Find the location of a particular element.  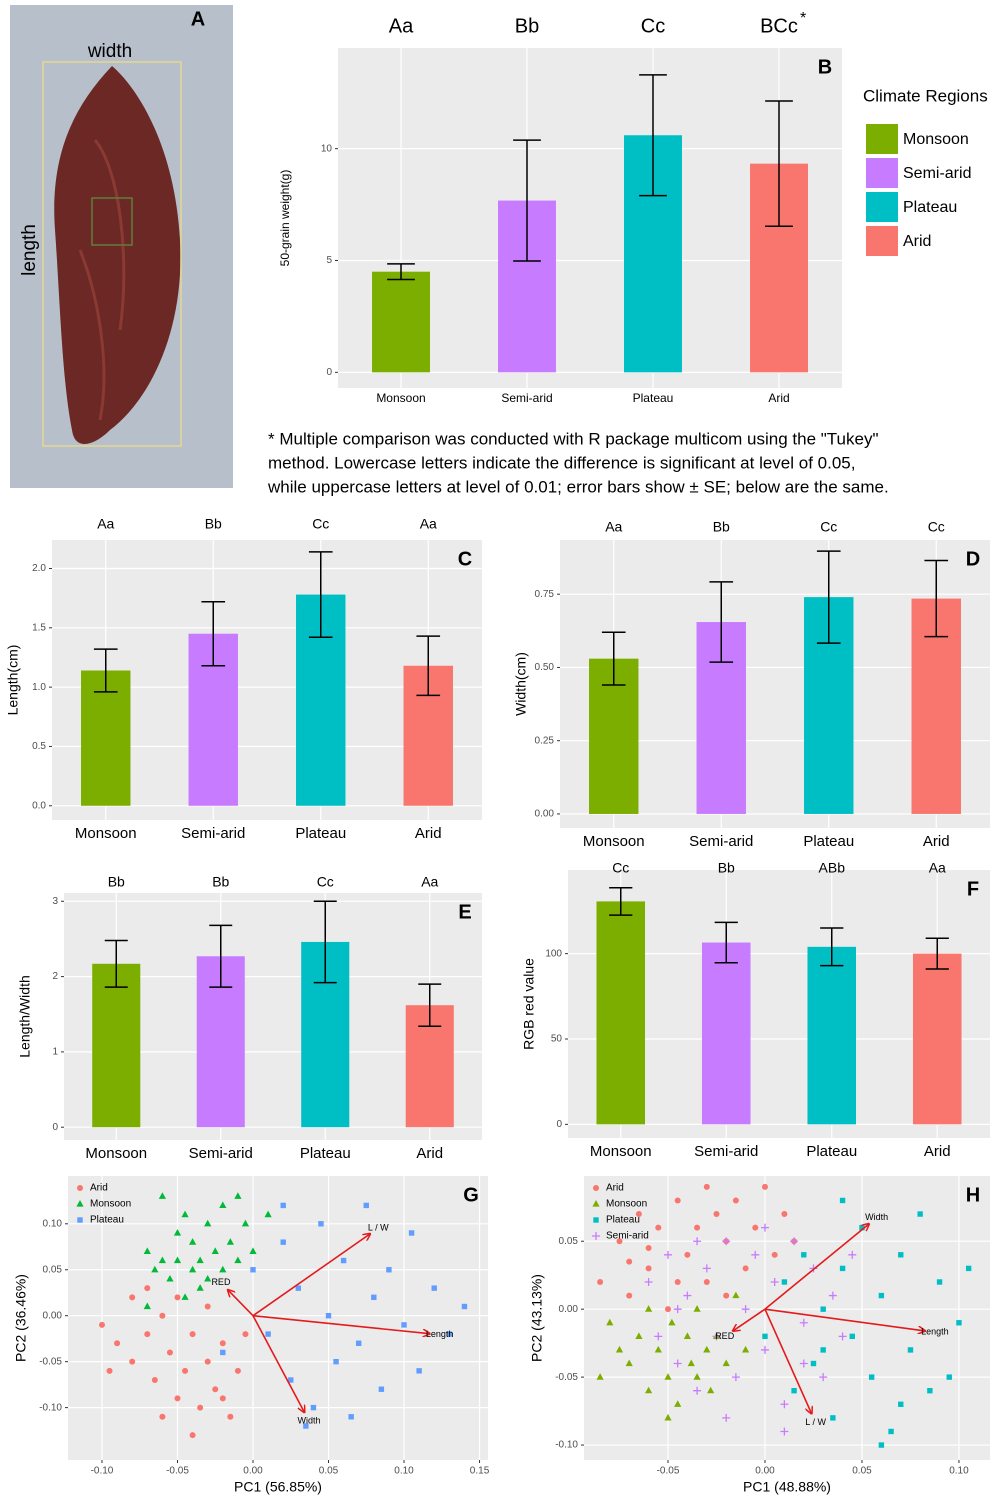

legend-label: Semi-arid is located at coordinates (937, 173).